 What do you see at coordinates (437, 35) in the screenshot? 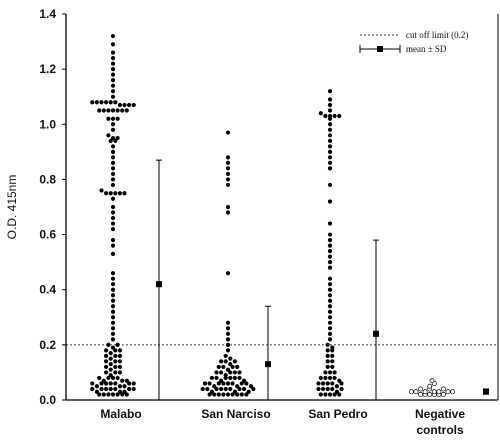
I see `legend-cutoff-label: cut off limit (0.2)` at bounding box center [437, 35].